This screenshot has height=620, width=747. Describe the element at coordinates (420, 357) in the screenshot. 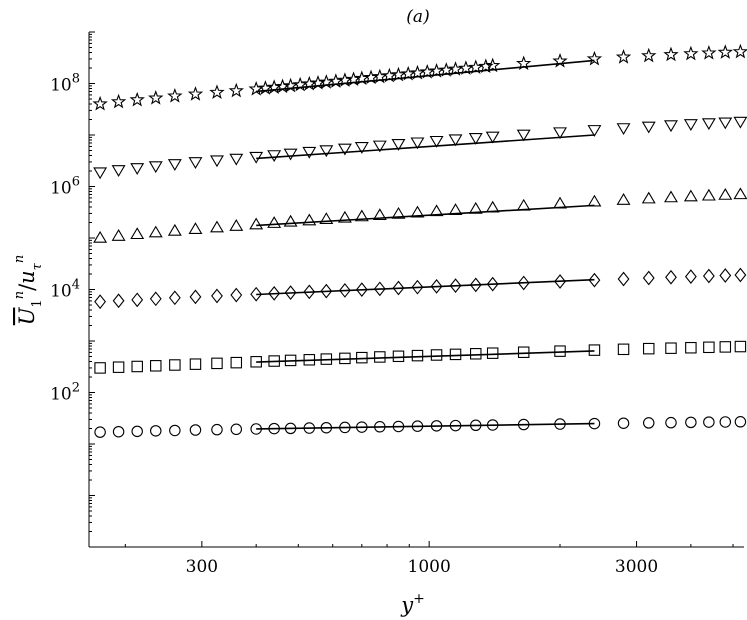

I see `series-square` at that location.